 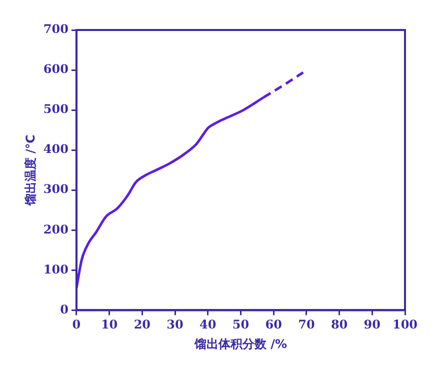 What do you see at coordinates (240, 343) in the screenshot?
I see `x-axis-title: 馏出体积分数 /%` at bounding box center [240, 343].